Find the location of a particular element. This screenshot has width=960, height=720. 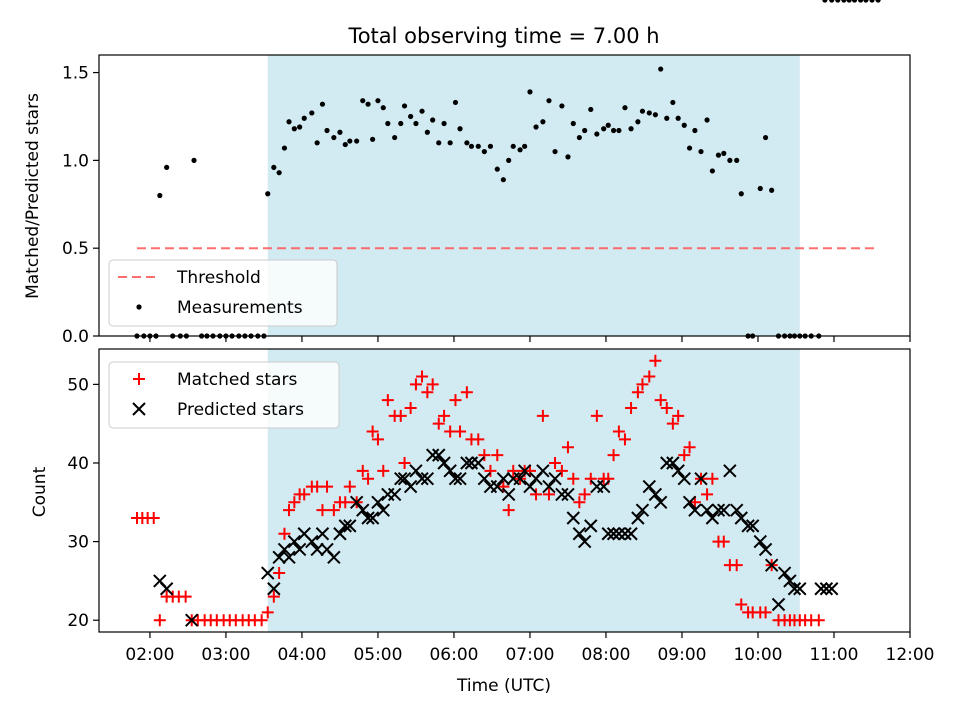

ratio-legend: Threshold Measurements is located at coordinates (223, 293).